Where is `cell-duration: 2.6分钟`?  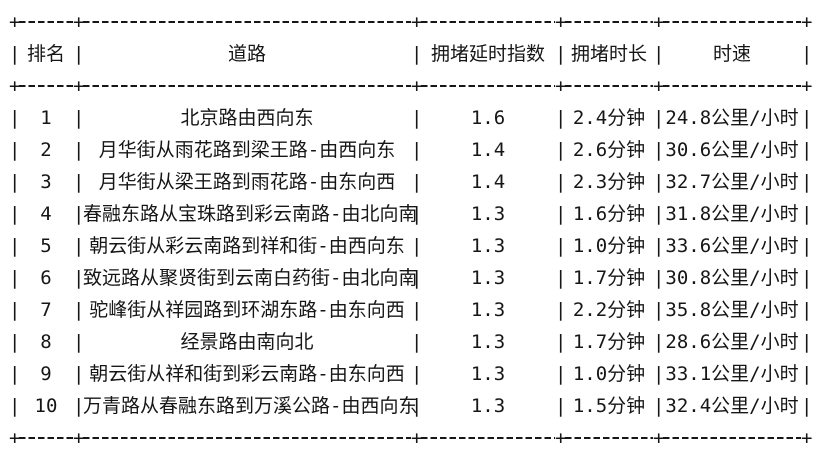 cell-duration: 2.6分钟 is located at coordinates (609, 150).